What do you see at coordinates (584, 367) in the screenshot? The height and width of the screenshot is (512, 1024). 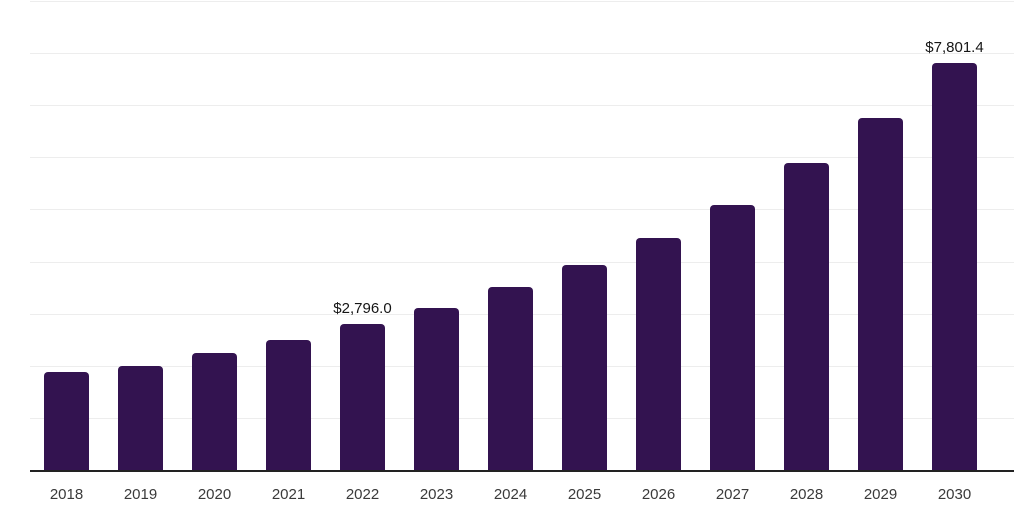 I see `bar-2025` at bounding box center [584, 367].